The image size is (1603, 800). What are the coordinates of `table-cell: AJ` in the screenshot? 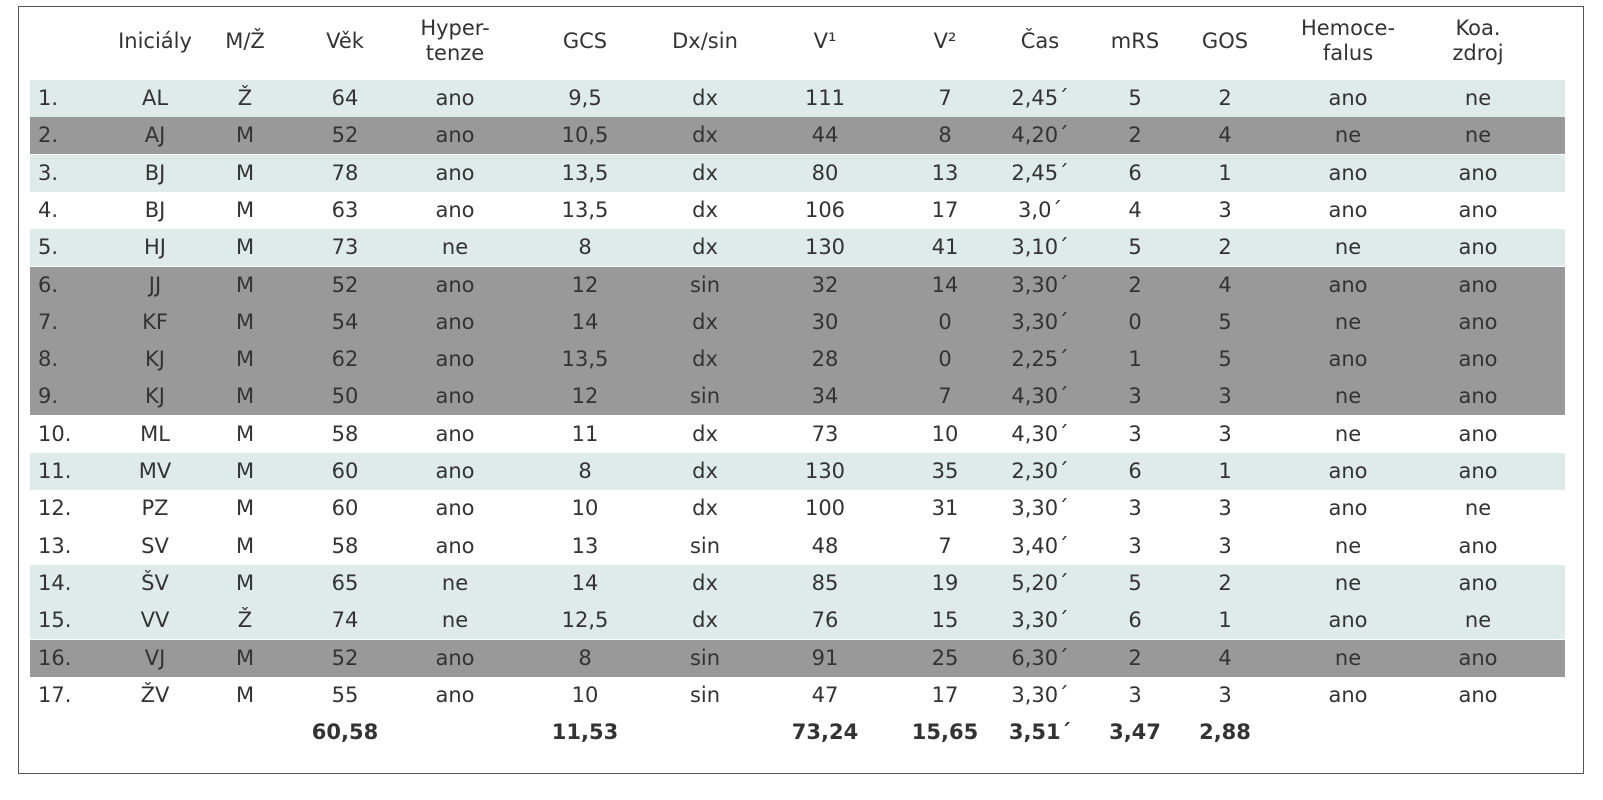 It's located at (155, 135).